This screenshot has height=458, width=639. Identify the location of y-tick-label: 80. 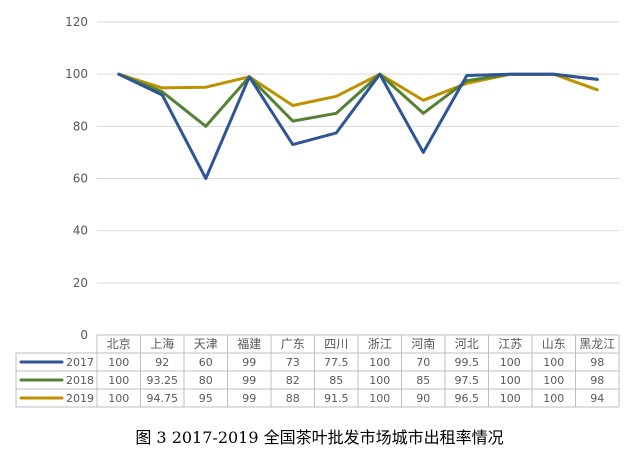
(80, 126).